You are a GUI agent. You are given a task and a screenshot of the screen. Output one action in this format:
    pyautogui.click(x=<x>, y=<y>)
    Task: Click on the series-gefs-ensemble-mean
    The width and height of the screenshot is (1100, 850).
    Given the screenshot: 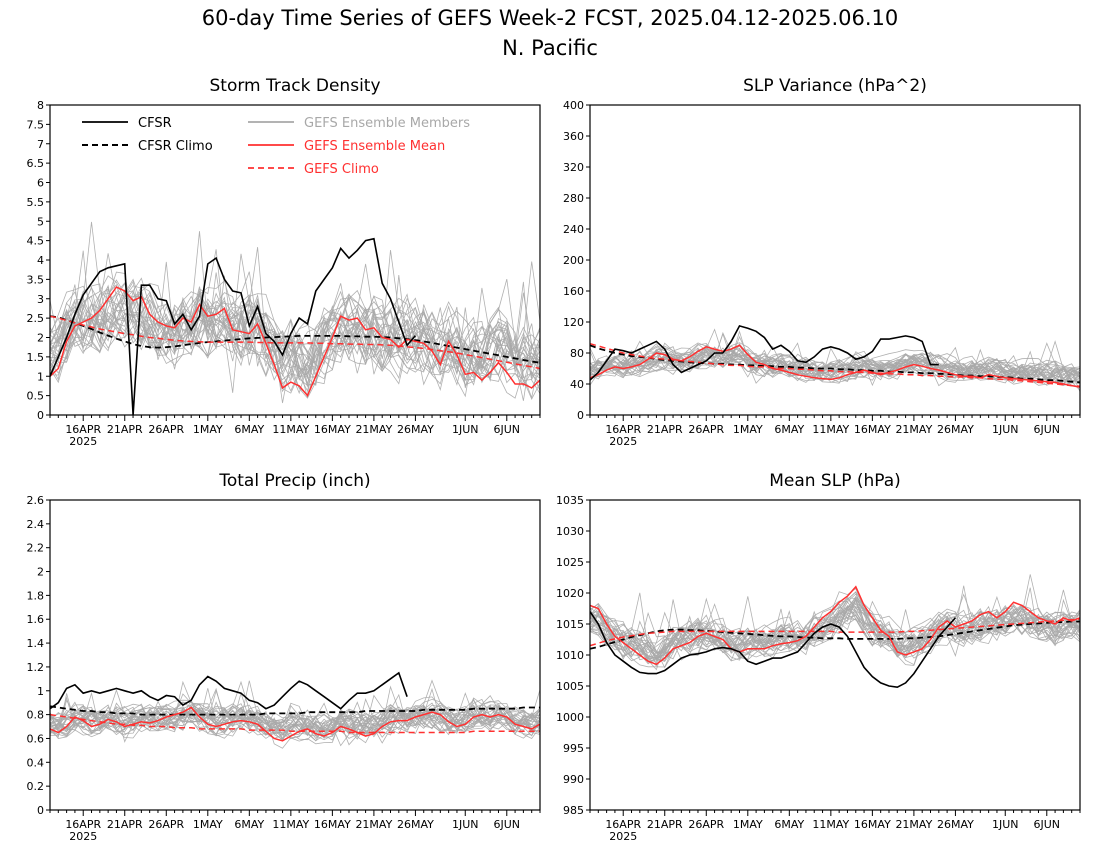 What is the action you would take?
    pyautogui.click(x=295, y=342)
    